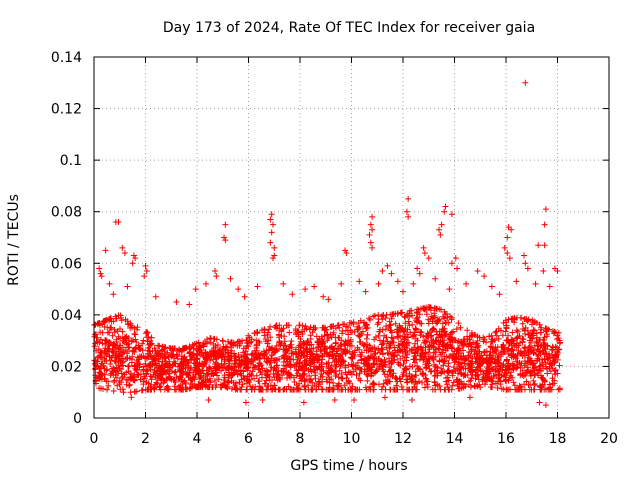  I want to click on x-tick-label: 18, so click(558, 439).